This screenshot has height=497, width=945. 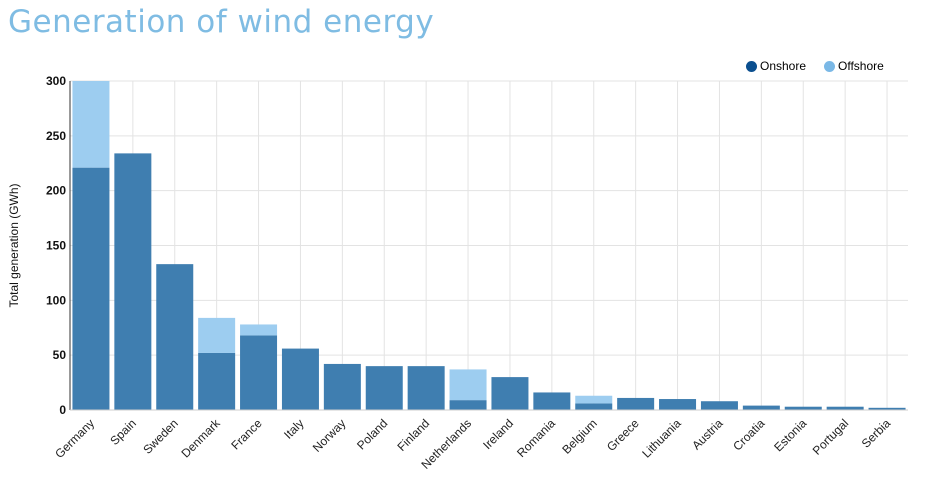 What do you see at coordinates (160, 436) in the screenshot?
I see `x-tick-label: Sweden` at bounding box center [160, 436].